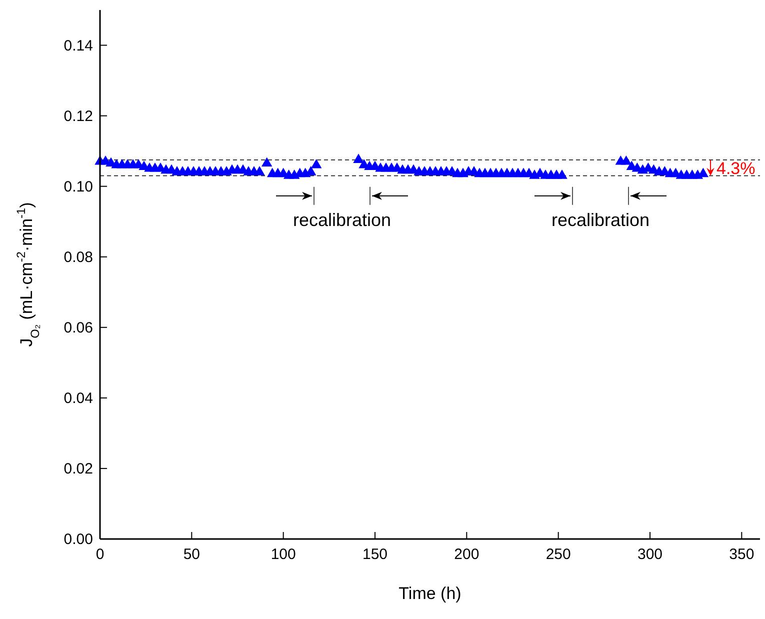  I want to click on annotation: 4.3%, so click(736, 168).